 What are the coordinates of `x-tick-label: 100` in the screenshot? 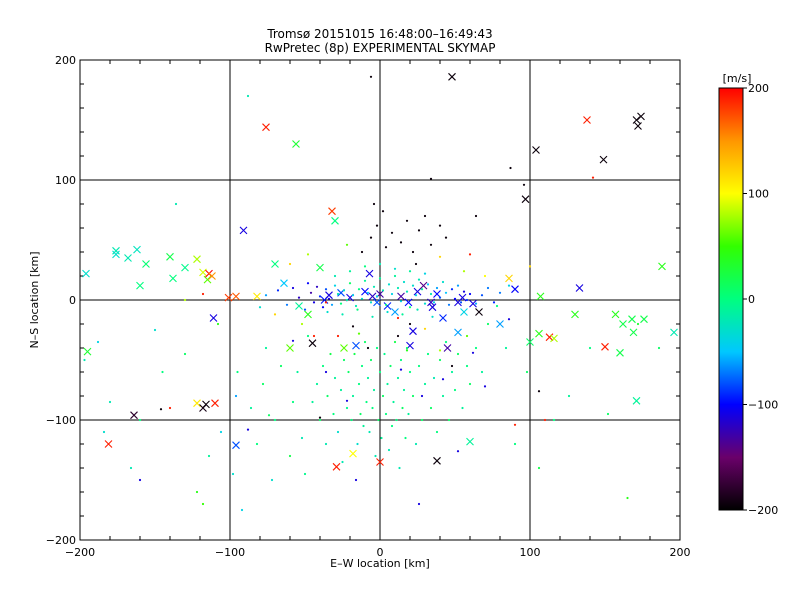 It's located at (530, 552).